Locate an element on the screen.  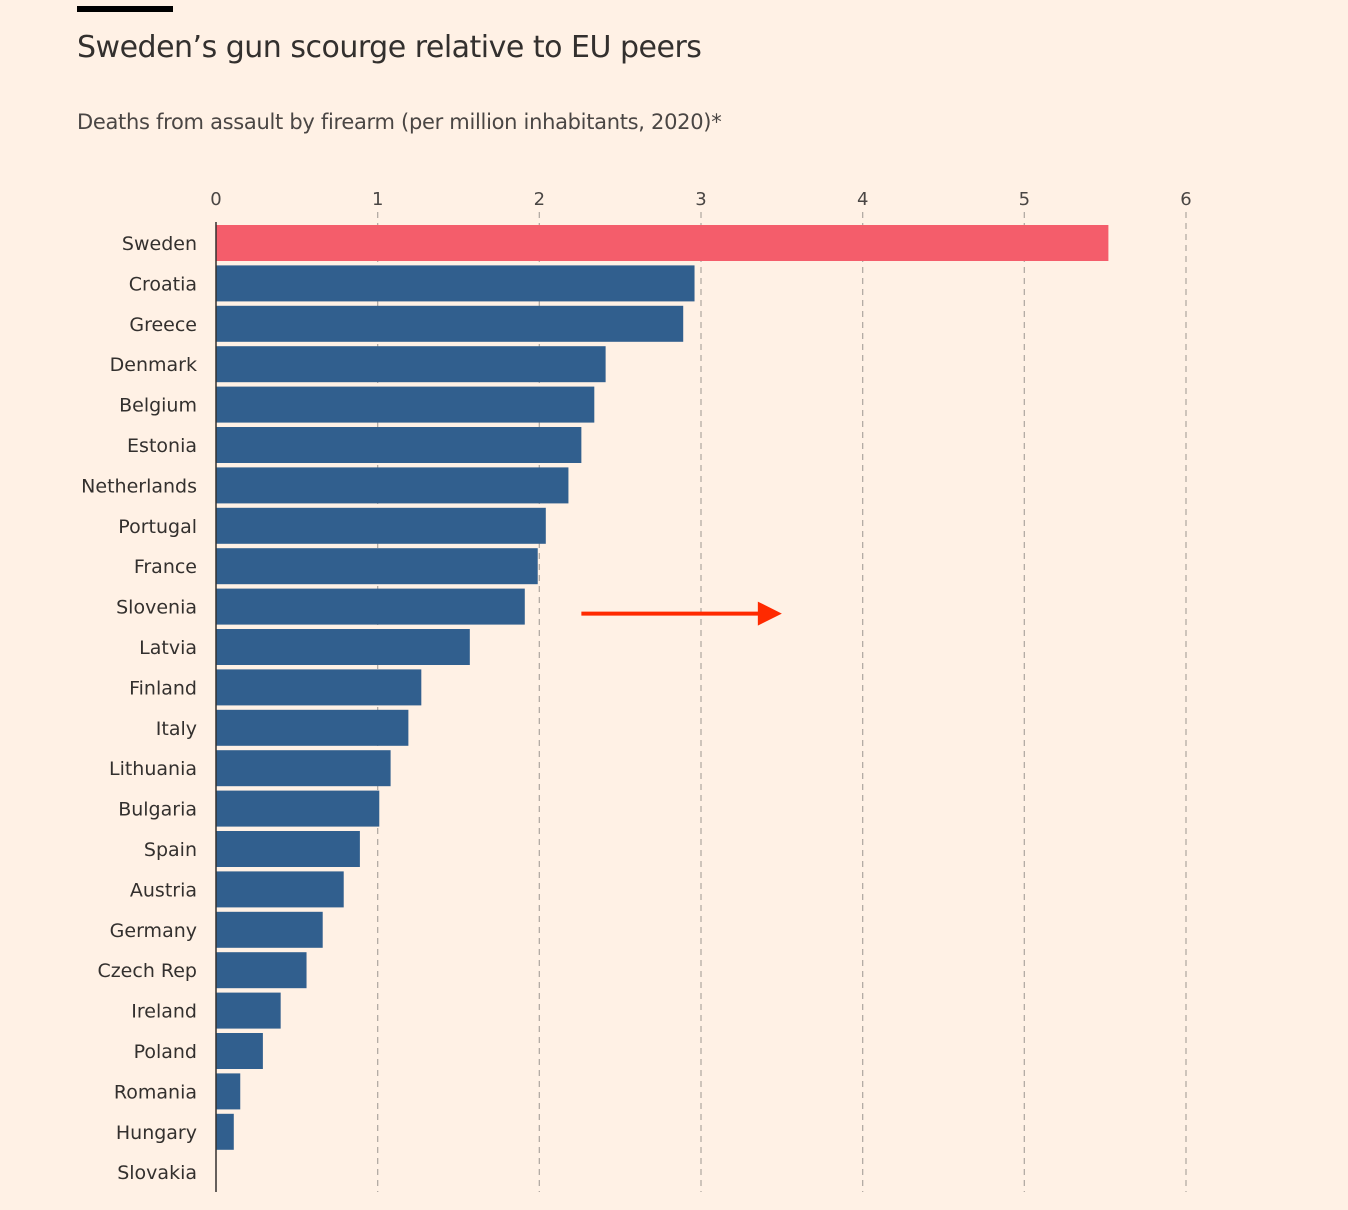
category-label: Estonia is located at coordinates (162, 446).